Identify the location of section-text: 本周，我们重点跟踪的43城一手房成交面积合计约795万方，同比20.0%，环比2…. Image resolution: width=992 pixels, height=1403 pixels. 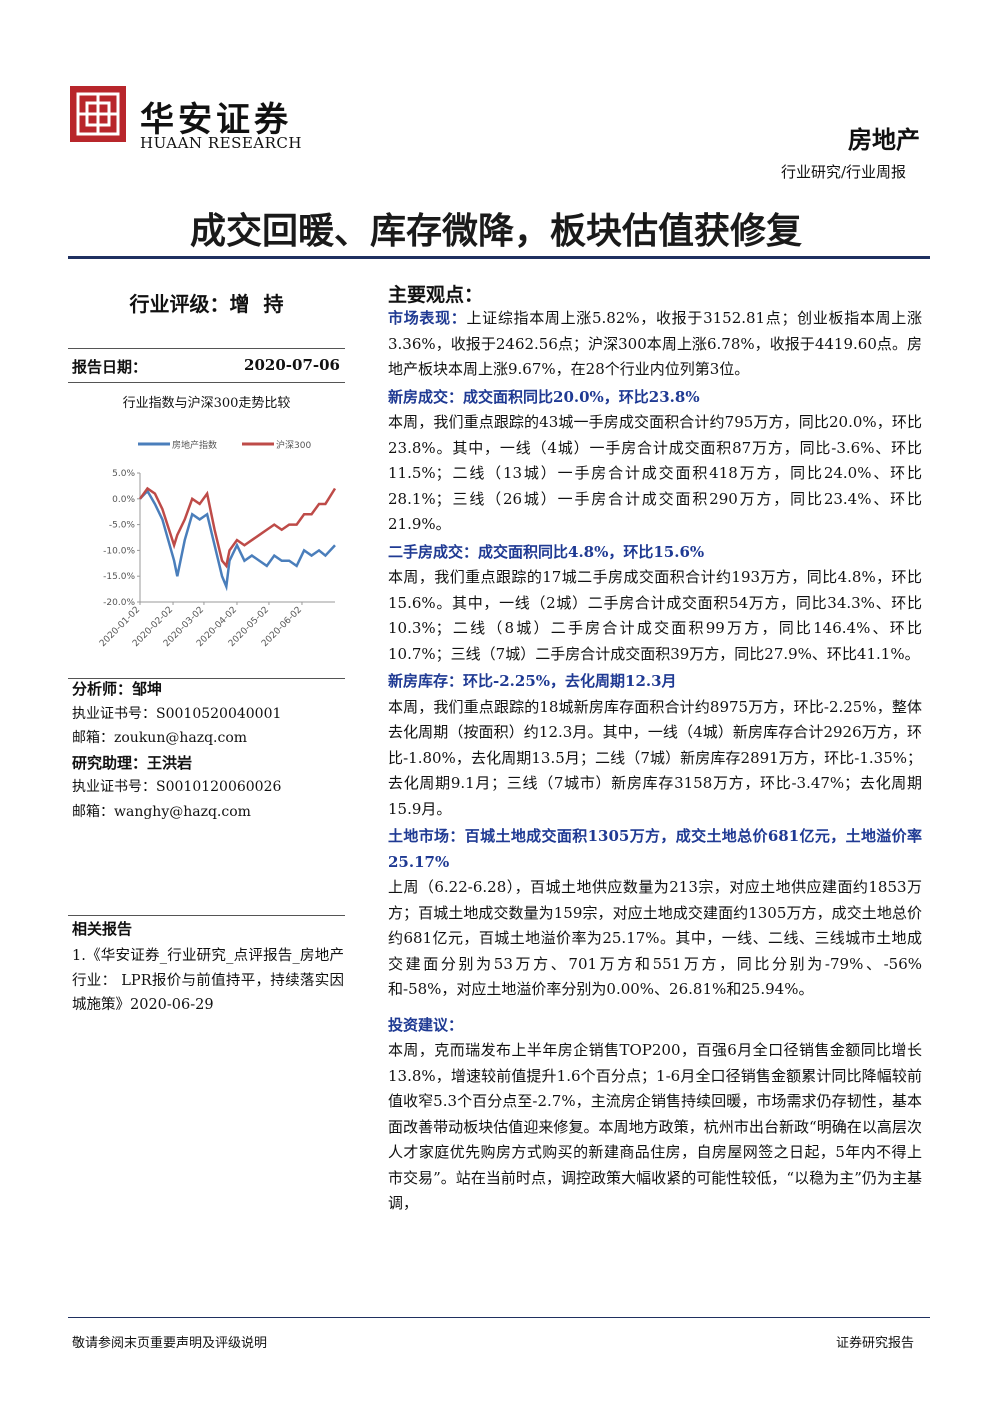
(655, 473).